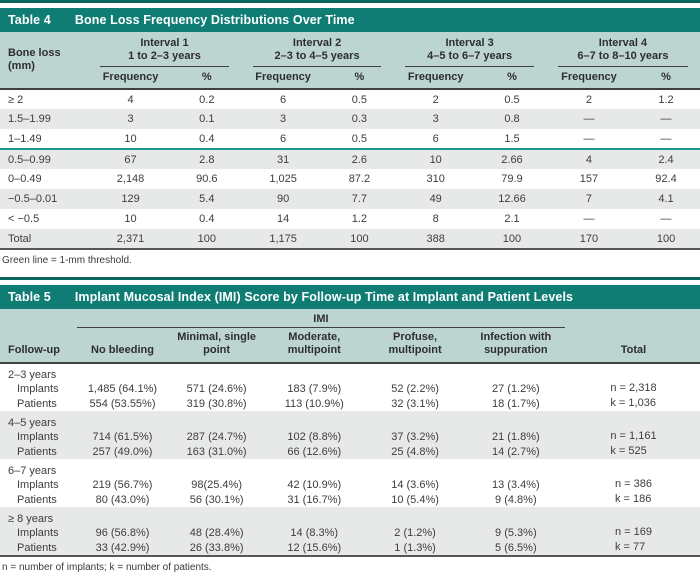 The height and width of the screenshot is (575, 700). Describe the element at coordinates (130, 238) in the screenshot. I see `value-cell: 2,371` at that location.